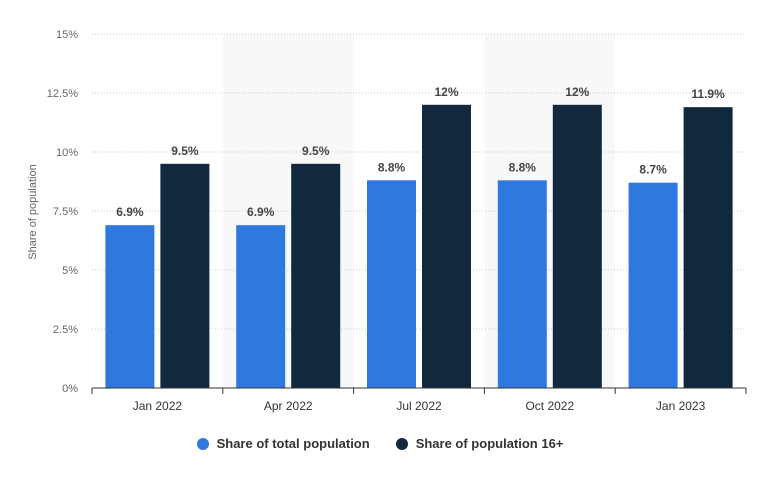 This screenshot has height=498, width=760. Describe the element at coordinates (65, 330) in the screenshot. I see `y-tick-label: 2.5%` at that location.